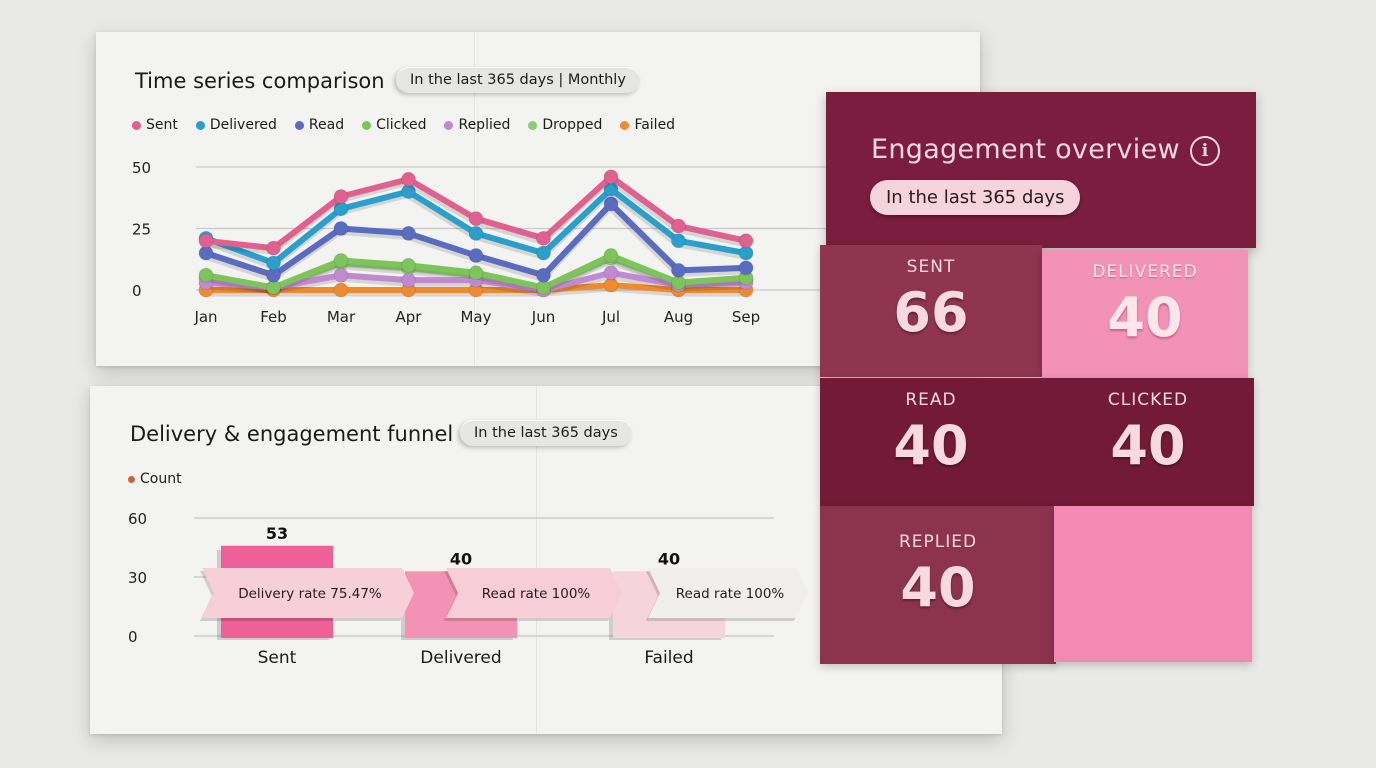 The image size is (1376, 768). What do you see at coordinates (341, 317) in the screenshot?
I see `x-tick: Mar` at bounding box center [341, 317].